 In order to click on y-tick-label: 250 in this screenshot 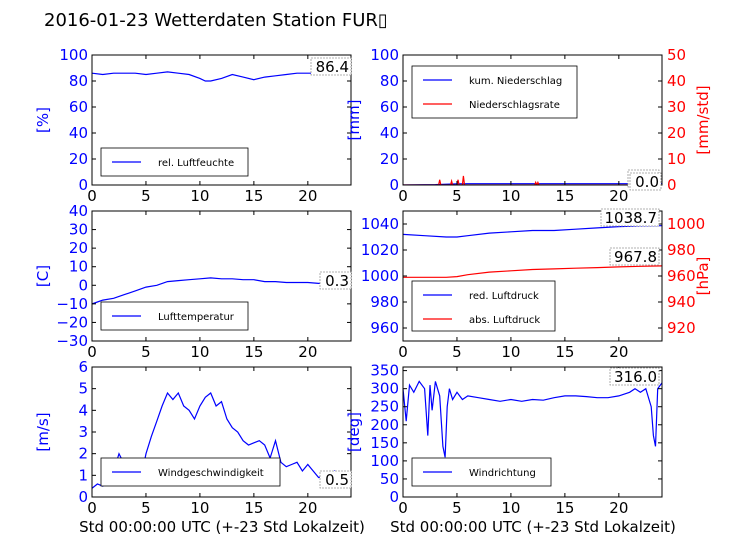, I will do `click(384, 407)`.